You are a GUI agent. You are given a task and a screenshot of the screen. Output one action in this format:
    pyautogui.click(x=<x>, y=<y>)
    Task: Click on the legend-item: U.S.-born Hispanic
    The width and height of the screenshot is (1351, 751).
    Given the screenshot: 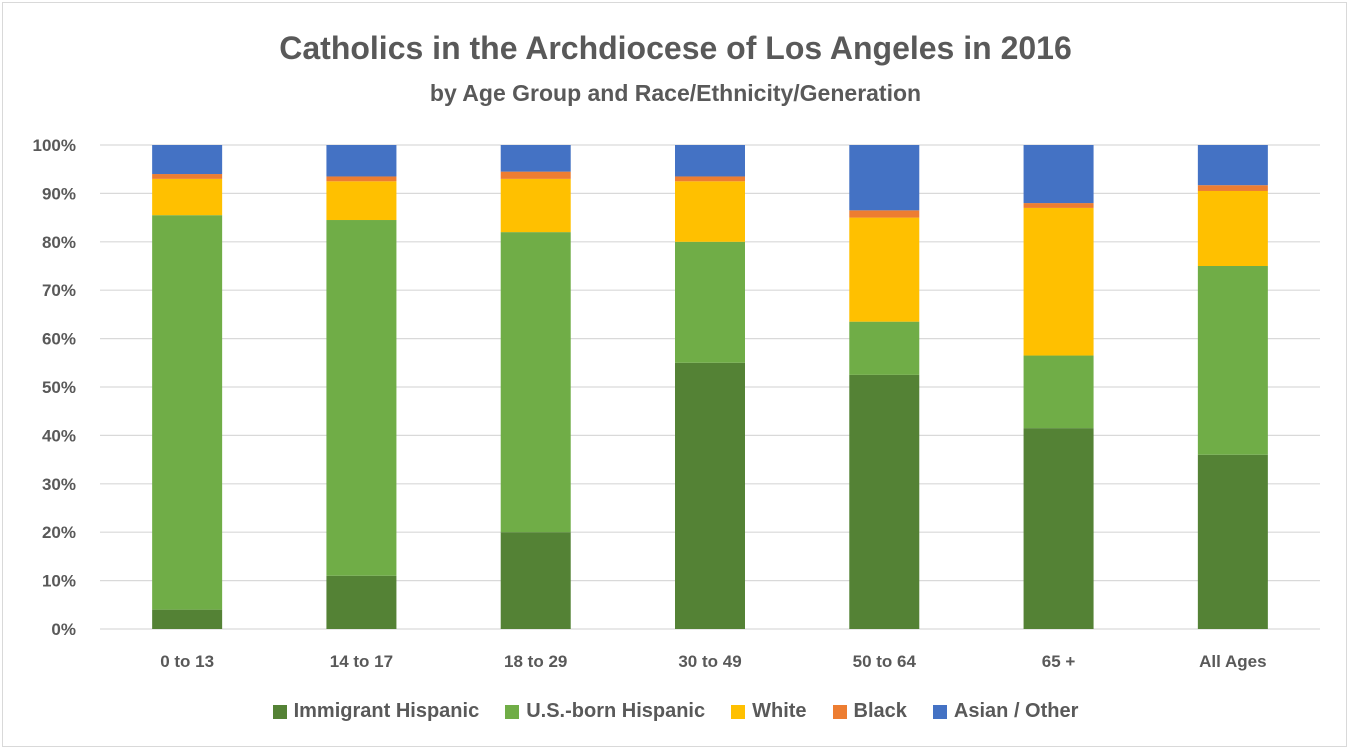 What is the action you would take?
    pyautogui.click(x=605, y=711)
    